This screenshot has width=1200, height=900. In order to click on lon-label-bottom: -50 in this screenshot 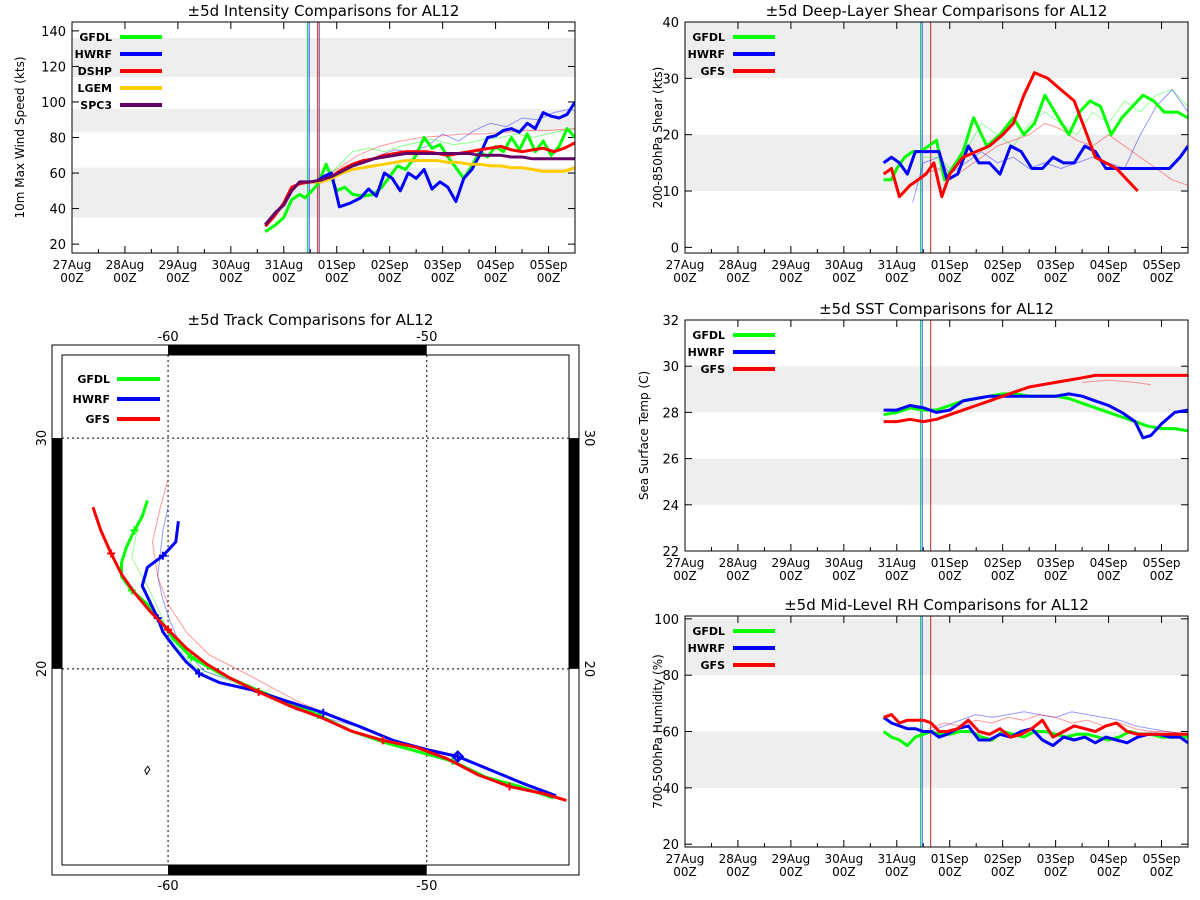, I will do `click(426, 886)`.